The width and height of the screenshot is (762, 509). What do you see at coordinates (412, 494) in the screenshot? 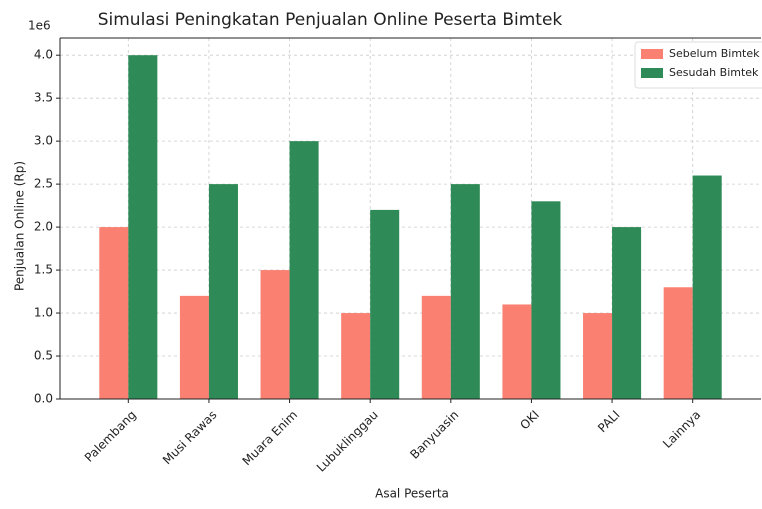
I see `x-axis-label: Asal Peserta` at bounding box center [412, 494].